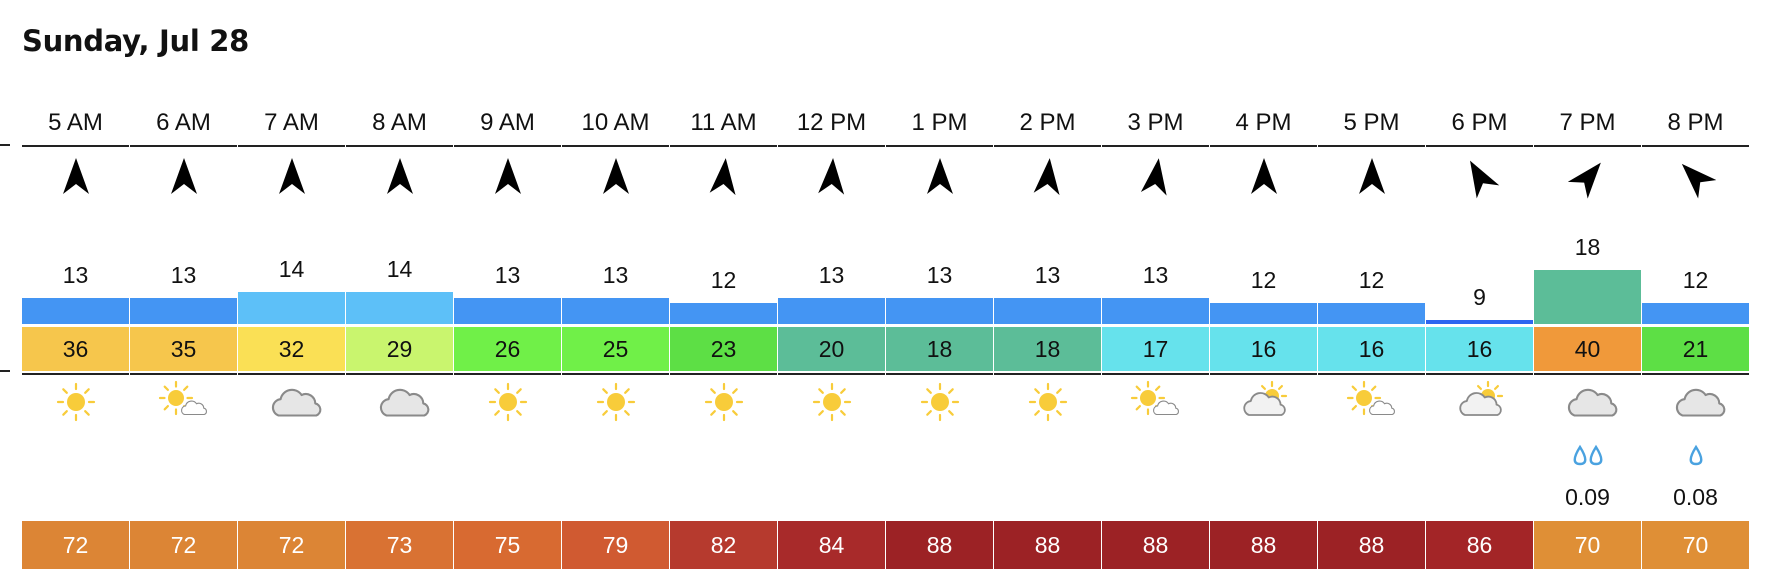 The width and height of the screenshot is (1768, 584). Describe the element at coordinates (291, 122) in the screenshot. I see `hour-label: 7 AM` at that location.